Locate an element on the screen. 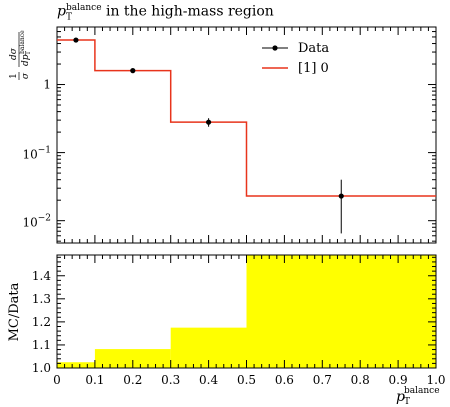  x-tick-label: 0 is located at coordinates (57, 380).